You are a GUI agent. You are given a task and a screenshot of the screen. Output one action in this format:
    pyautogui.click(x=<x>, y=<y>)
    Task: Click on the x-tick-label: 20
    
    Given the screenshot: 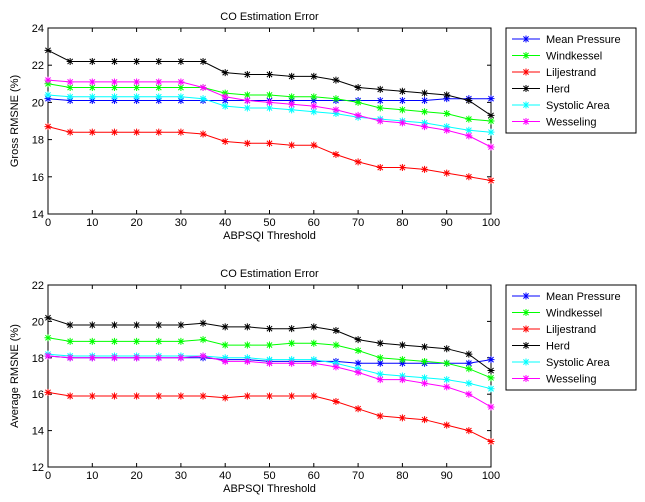 What is the action you would take?
    pyautogui.click(x=136, y=223)
    